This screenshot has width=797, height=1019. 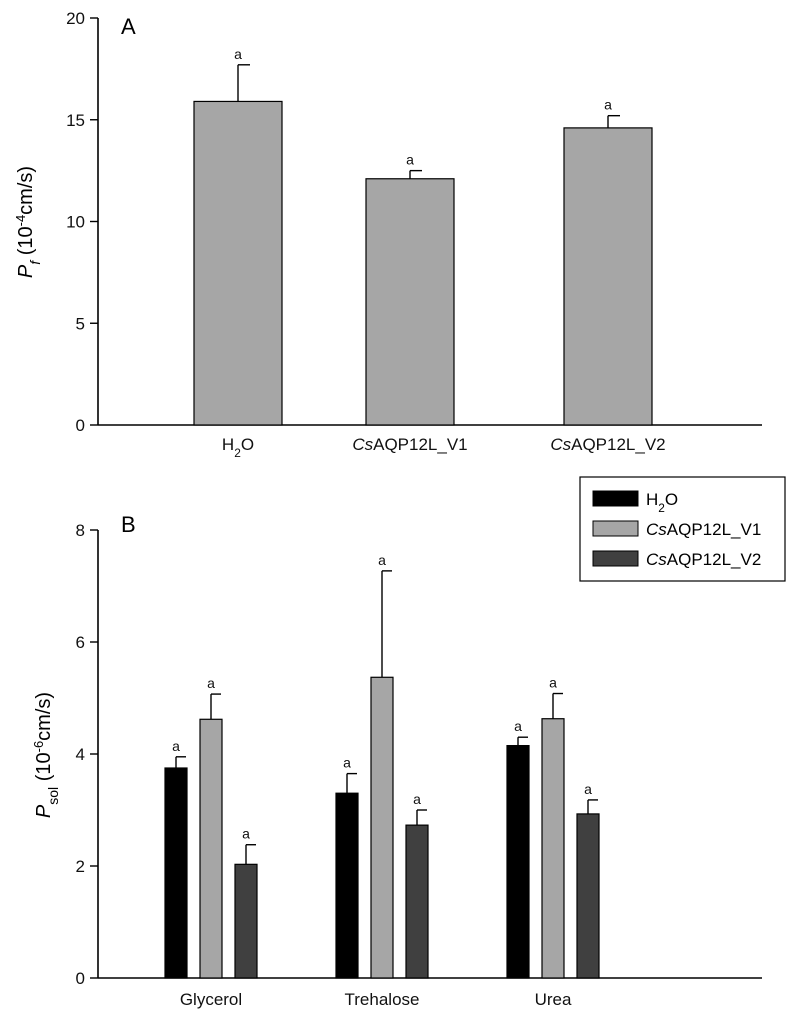 I want to click on y-tick-label: 4, so click(x=80, y=754).